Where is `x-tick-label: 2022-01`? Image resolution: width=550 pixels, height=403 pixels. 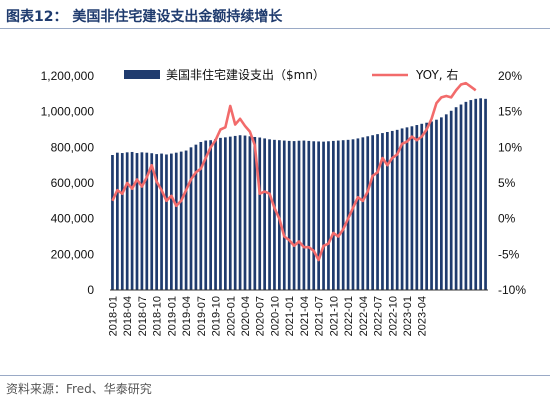 x-tick-label: 2022-01 is located at coordinates (349, 316).